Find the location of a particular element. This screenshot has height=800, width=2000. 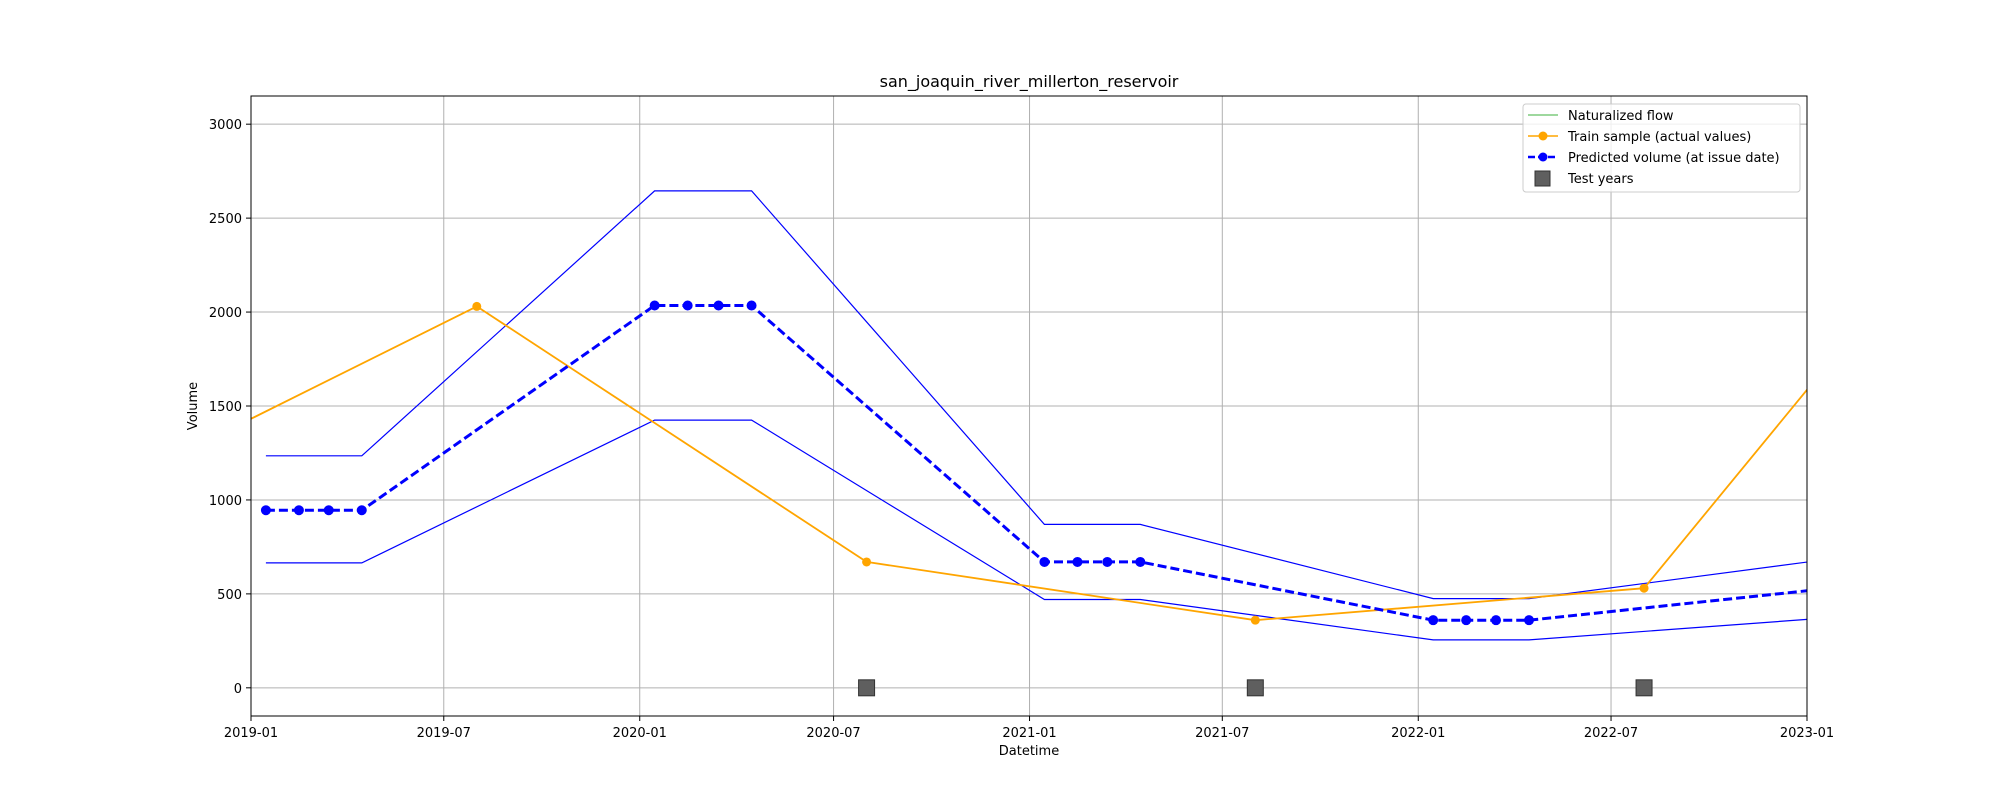

x-tick-label: 2022-01 is located at coordinates (1418, 733).